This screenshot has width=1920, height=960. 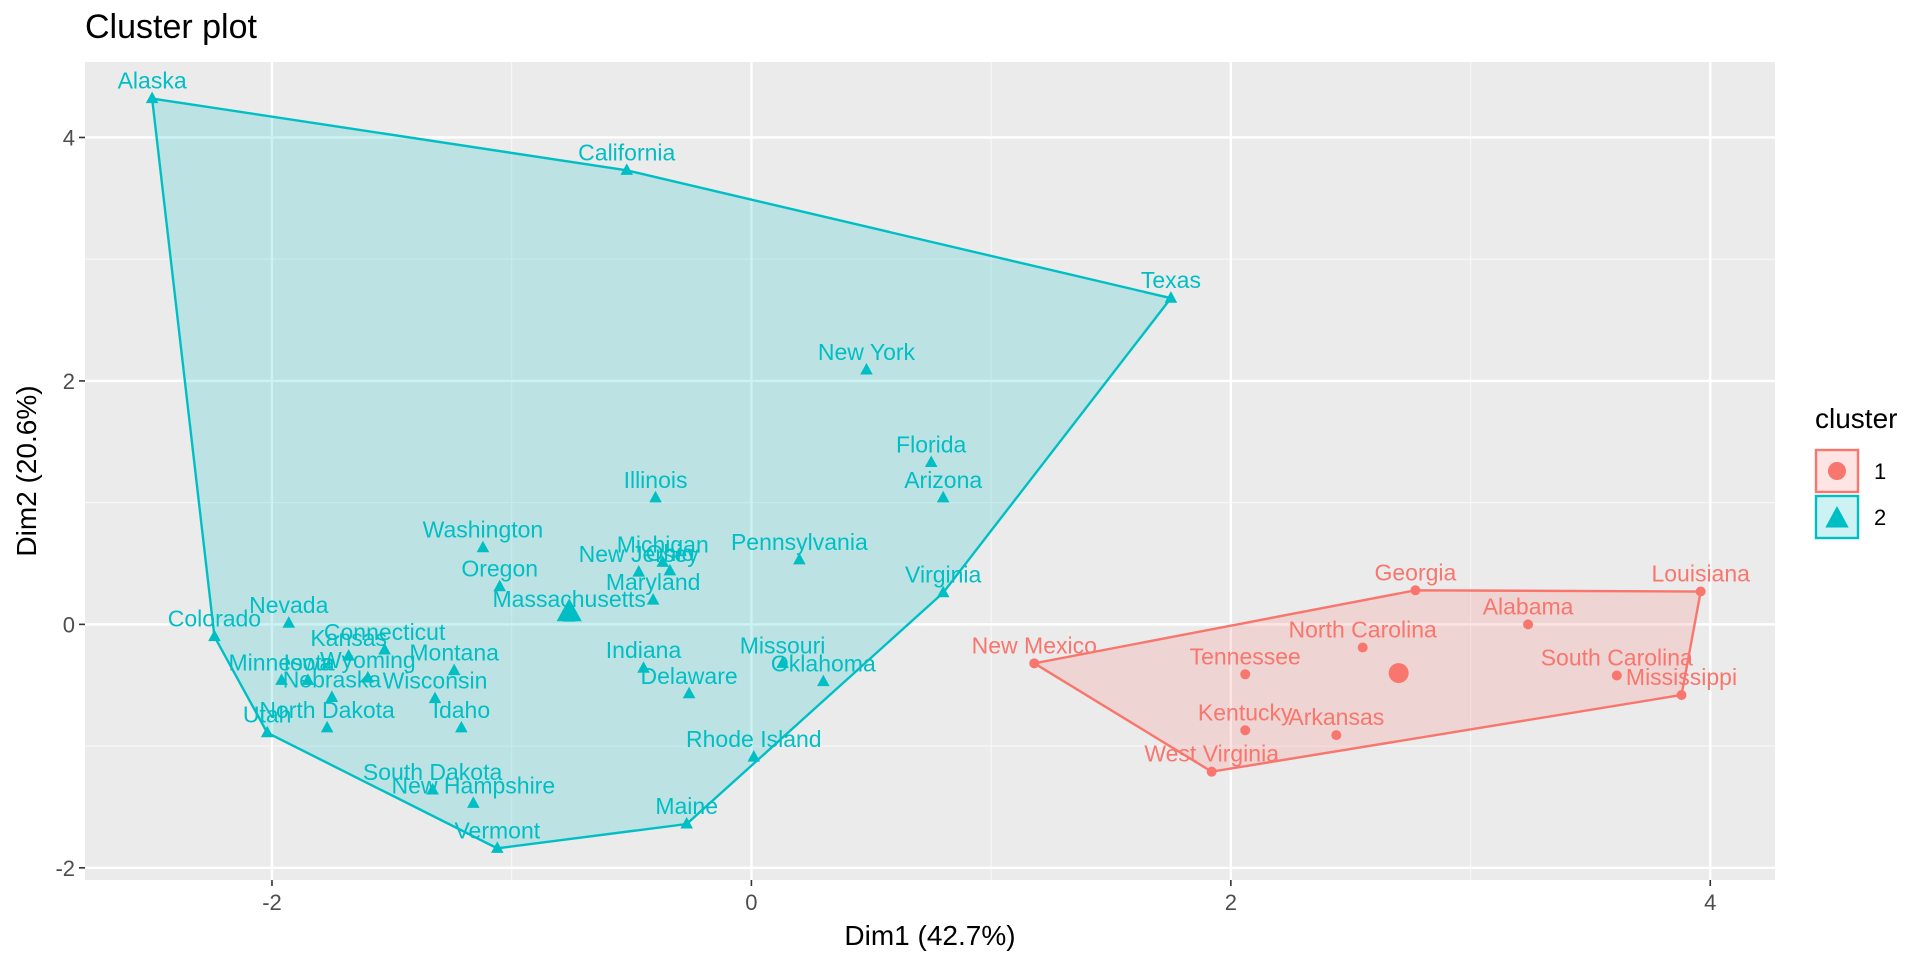 What do you see at coordinates (644, 650) in the screenshot?
I see `point-label: Indiana` at bounding box center [644, 650].